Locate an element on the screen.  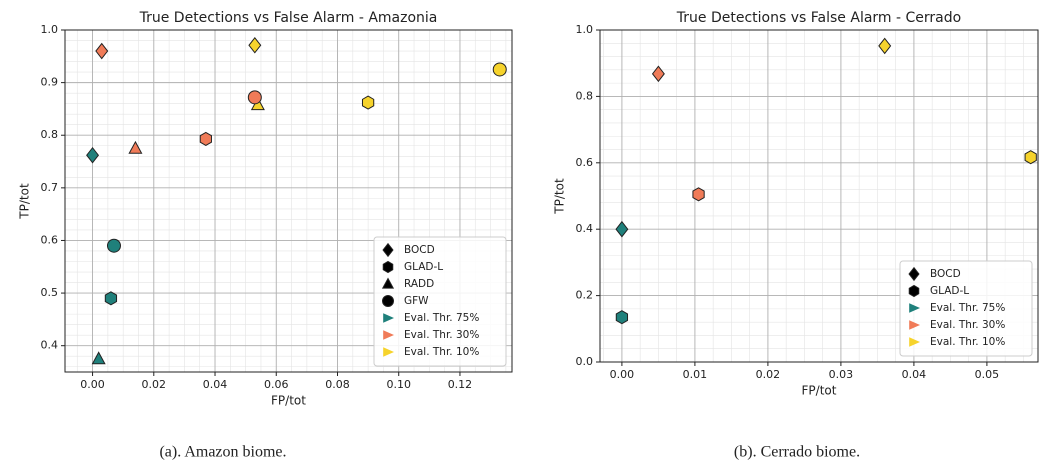
legend-label: RADD is located at coordinates (419, 284).